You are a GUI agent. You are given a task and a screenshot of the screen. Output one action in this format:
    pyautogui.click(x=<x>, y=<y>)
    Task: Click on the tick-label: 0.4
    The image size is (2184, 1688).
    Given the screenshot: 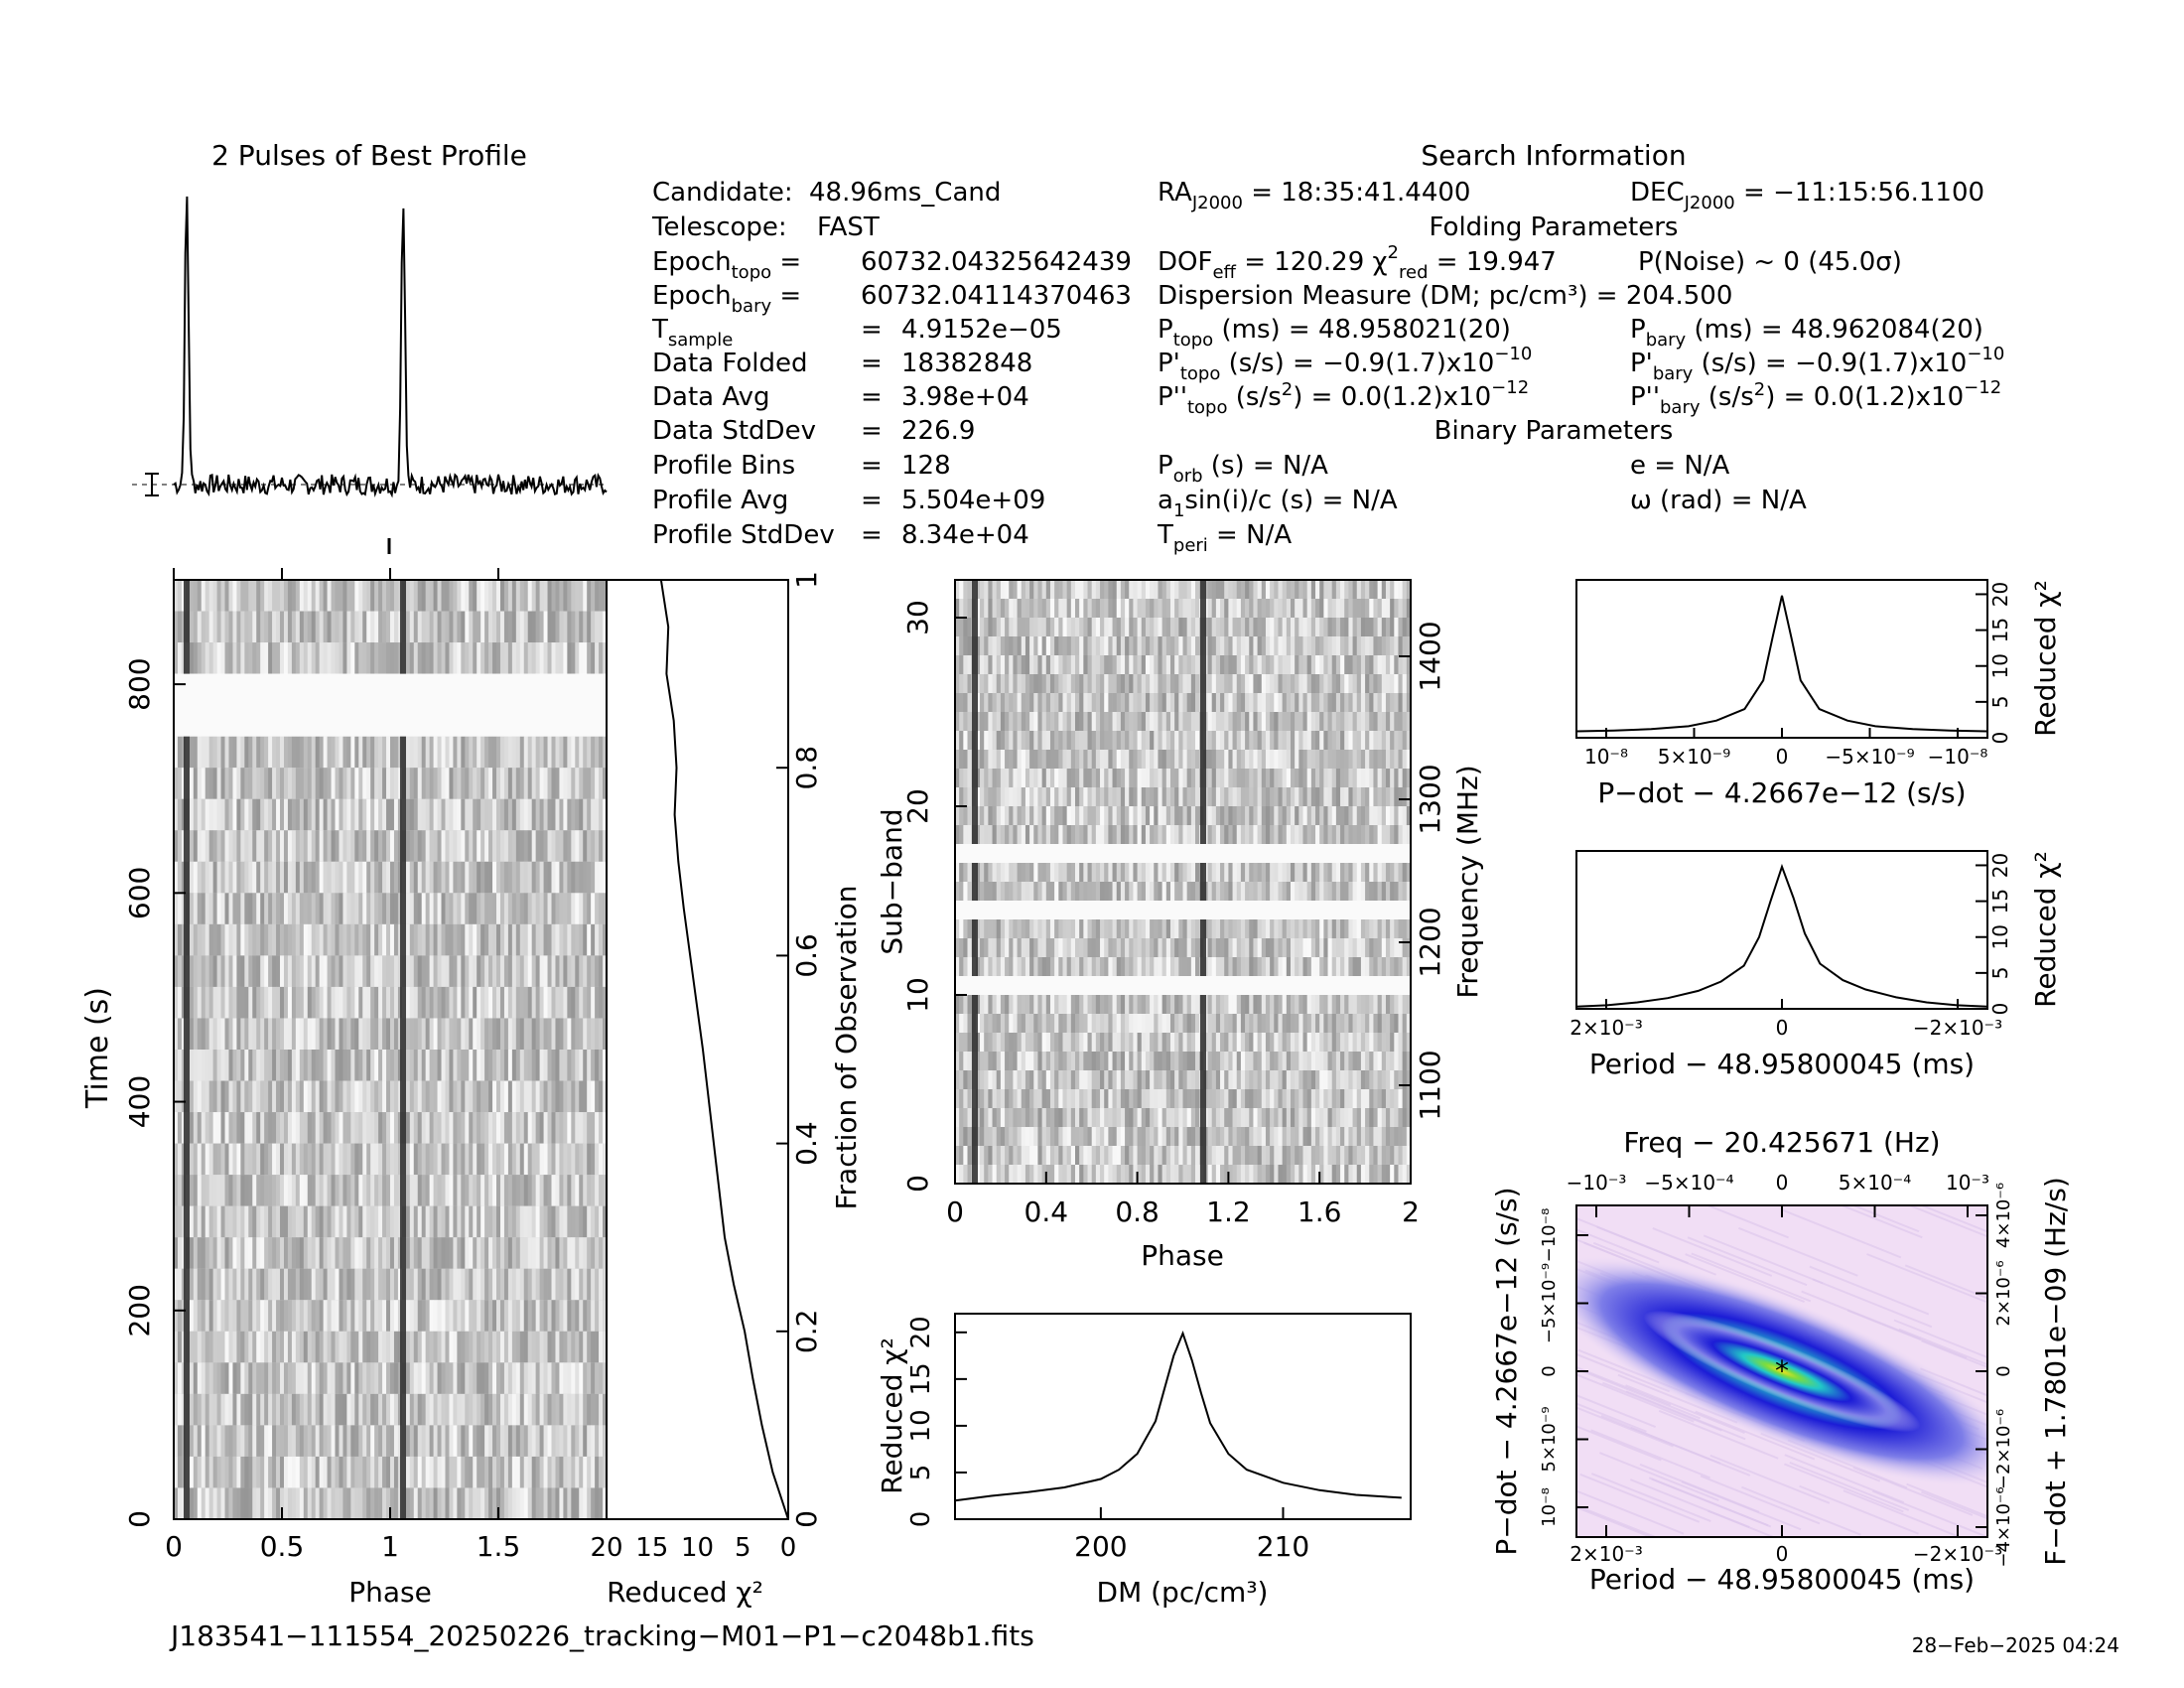 What is the action you would take?
    pyautogui.click(x=806, y=1143)
    